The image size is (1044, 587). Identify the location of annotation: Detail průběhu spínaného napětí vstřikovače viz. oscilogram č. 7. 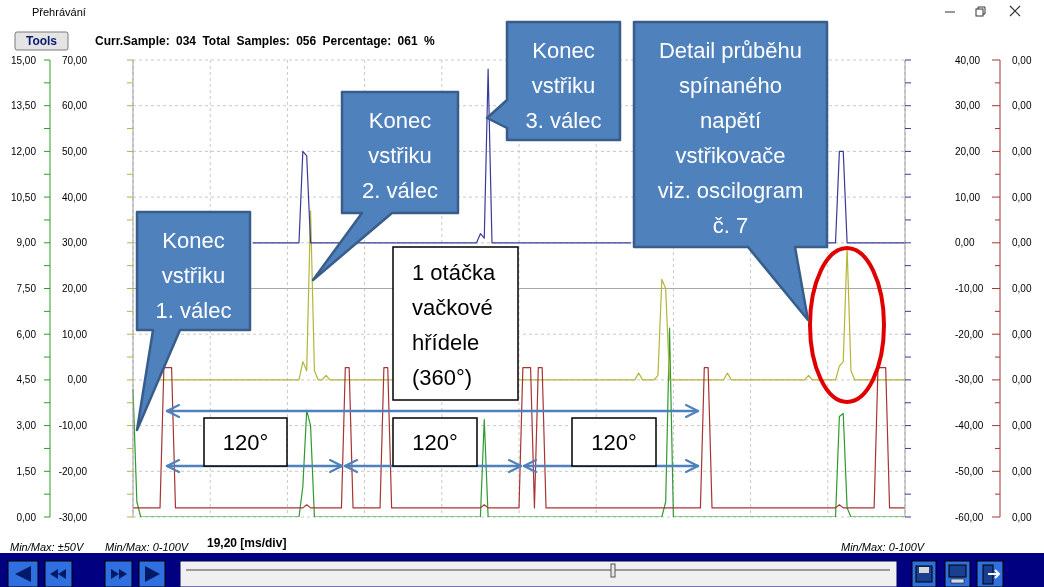
(730, 138).